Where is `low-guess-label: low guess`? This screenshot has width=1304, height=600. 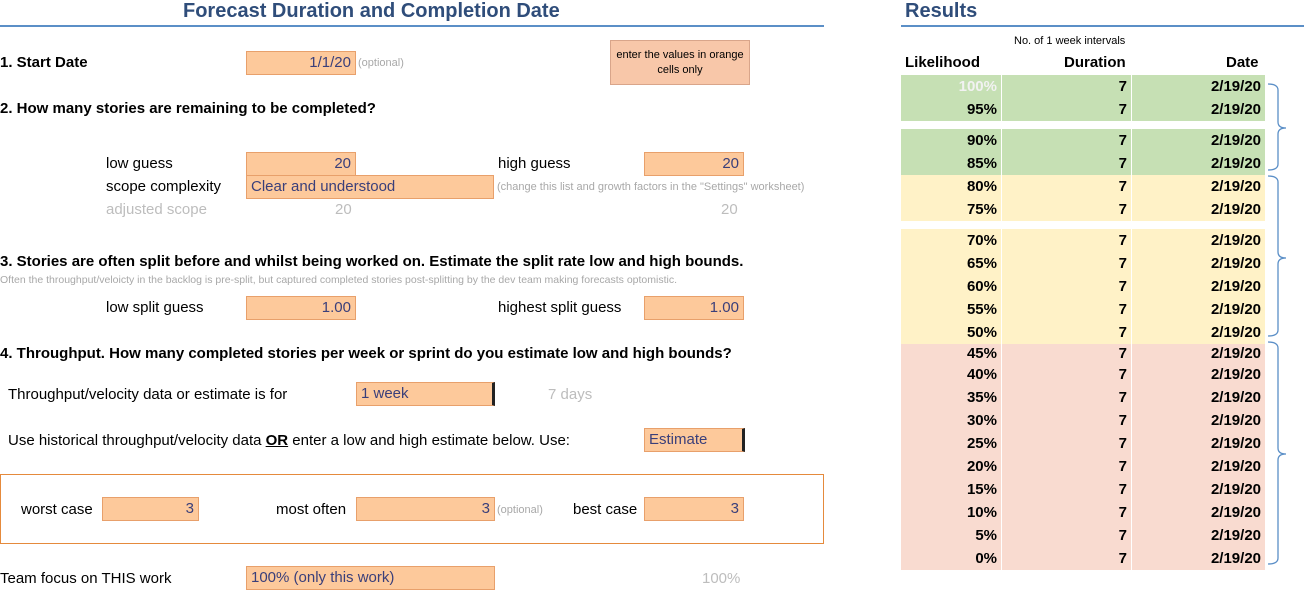
low-guess-label: low guess is located at coordinates (139, 163).